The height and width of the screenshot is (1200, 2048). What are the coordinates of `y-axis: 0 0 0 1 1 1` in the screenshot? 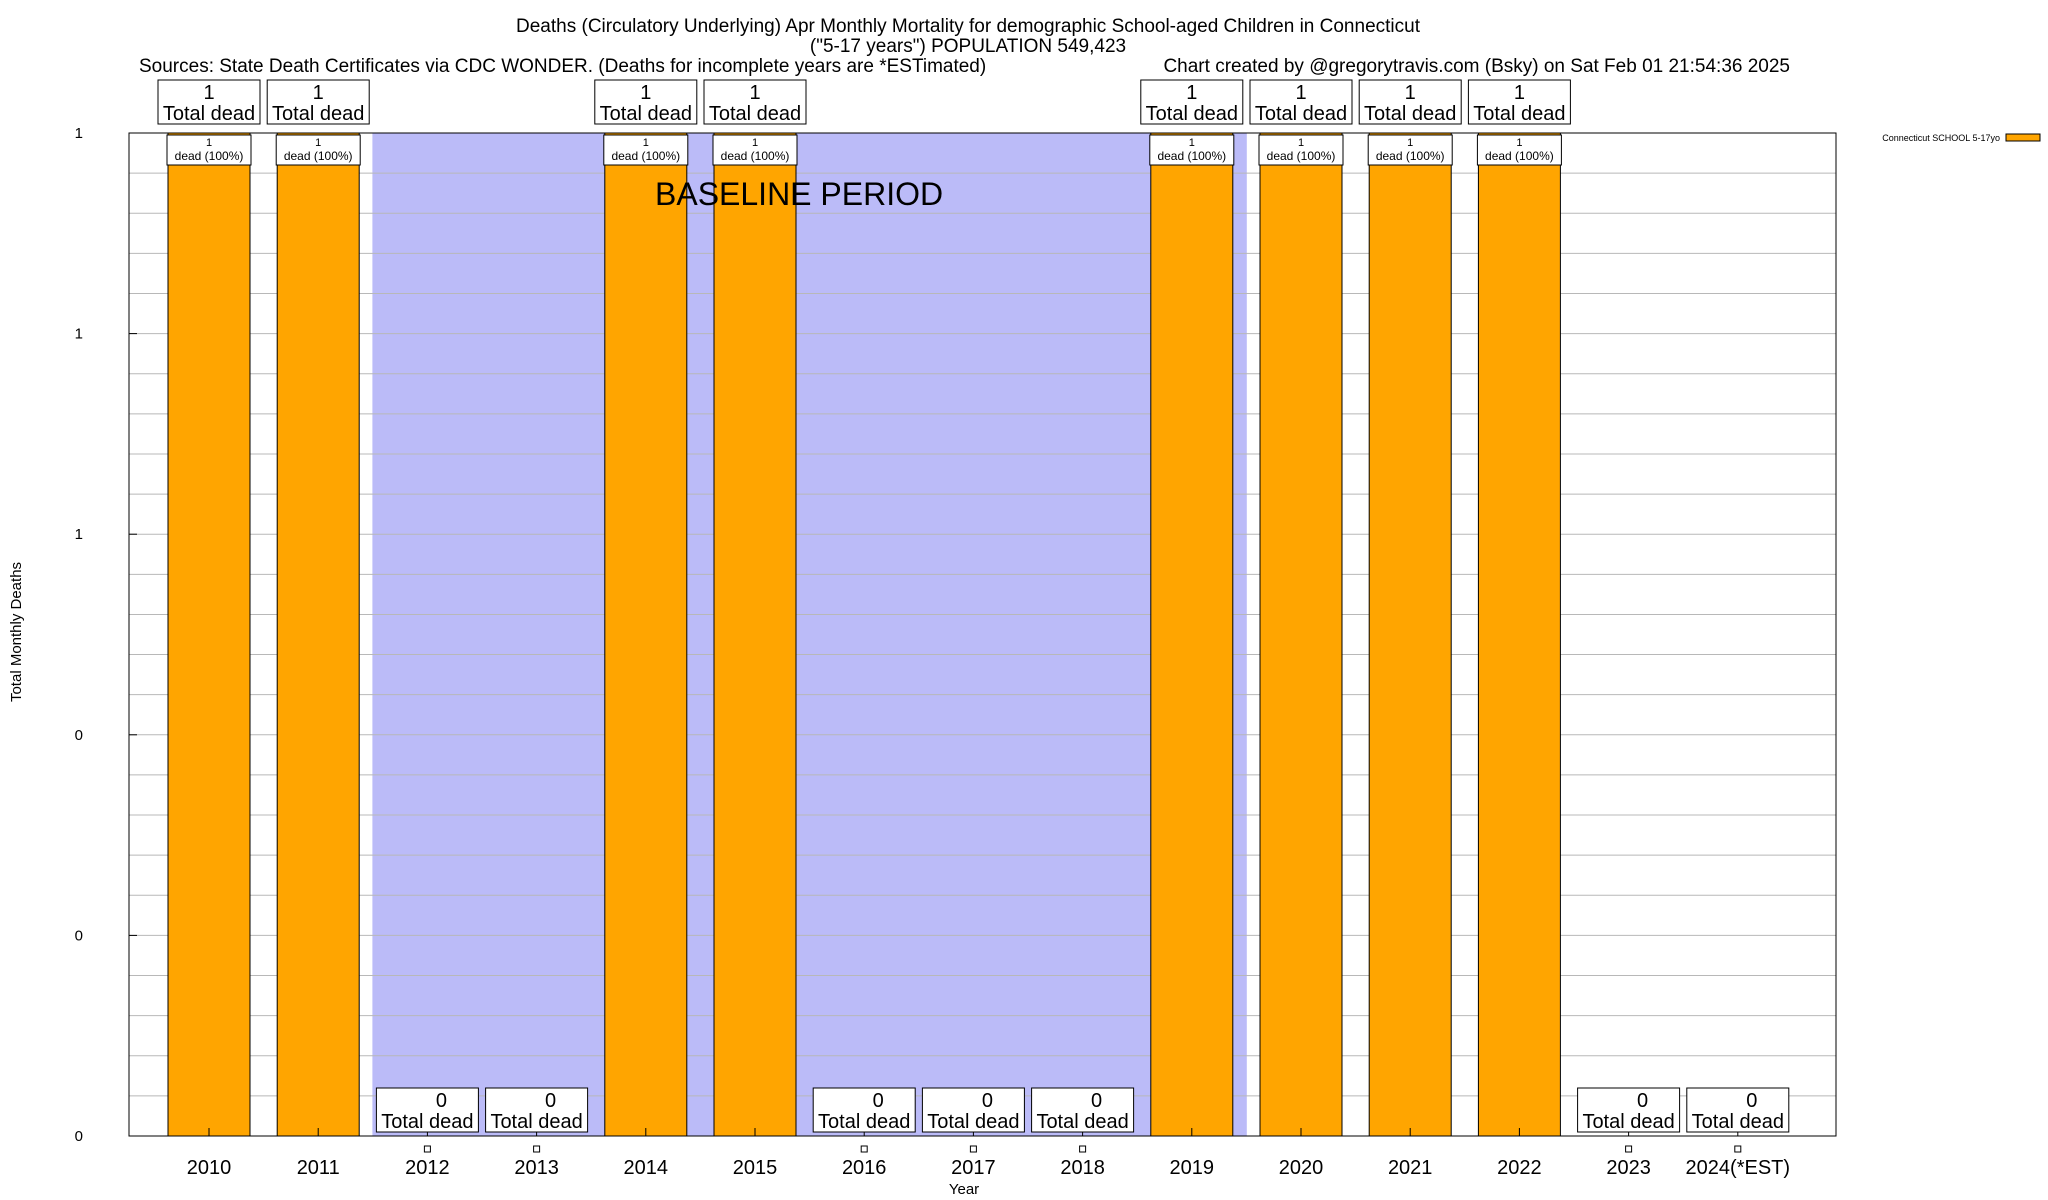 It's located at (106, 635).